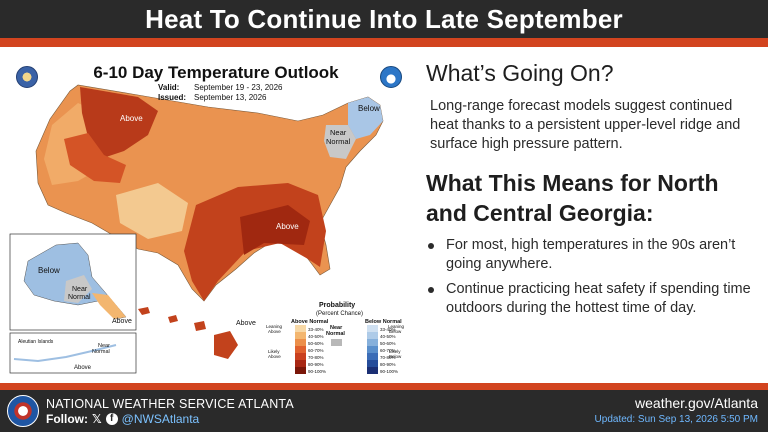 The width and height of the screenshot is (768, 432). I want to click on leaning-below-l1: Leaning, so click(396, 326).